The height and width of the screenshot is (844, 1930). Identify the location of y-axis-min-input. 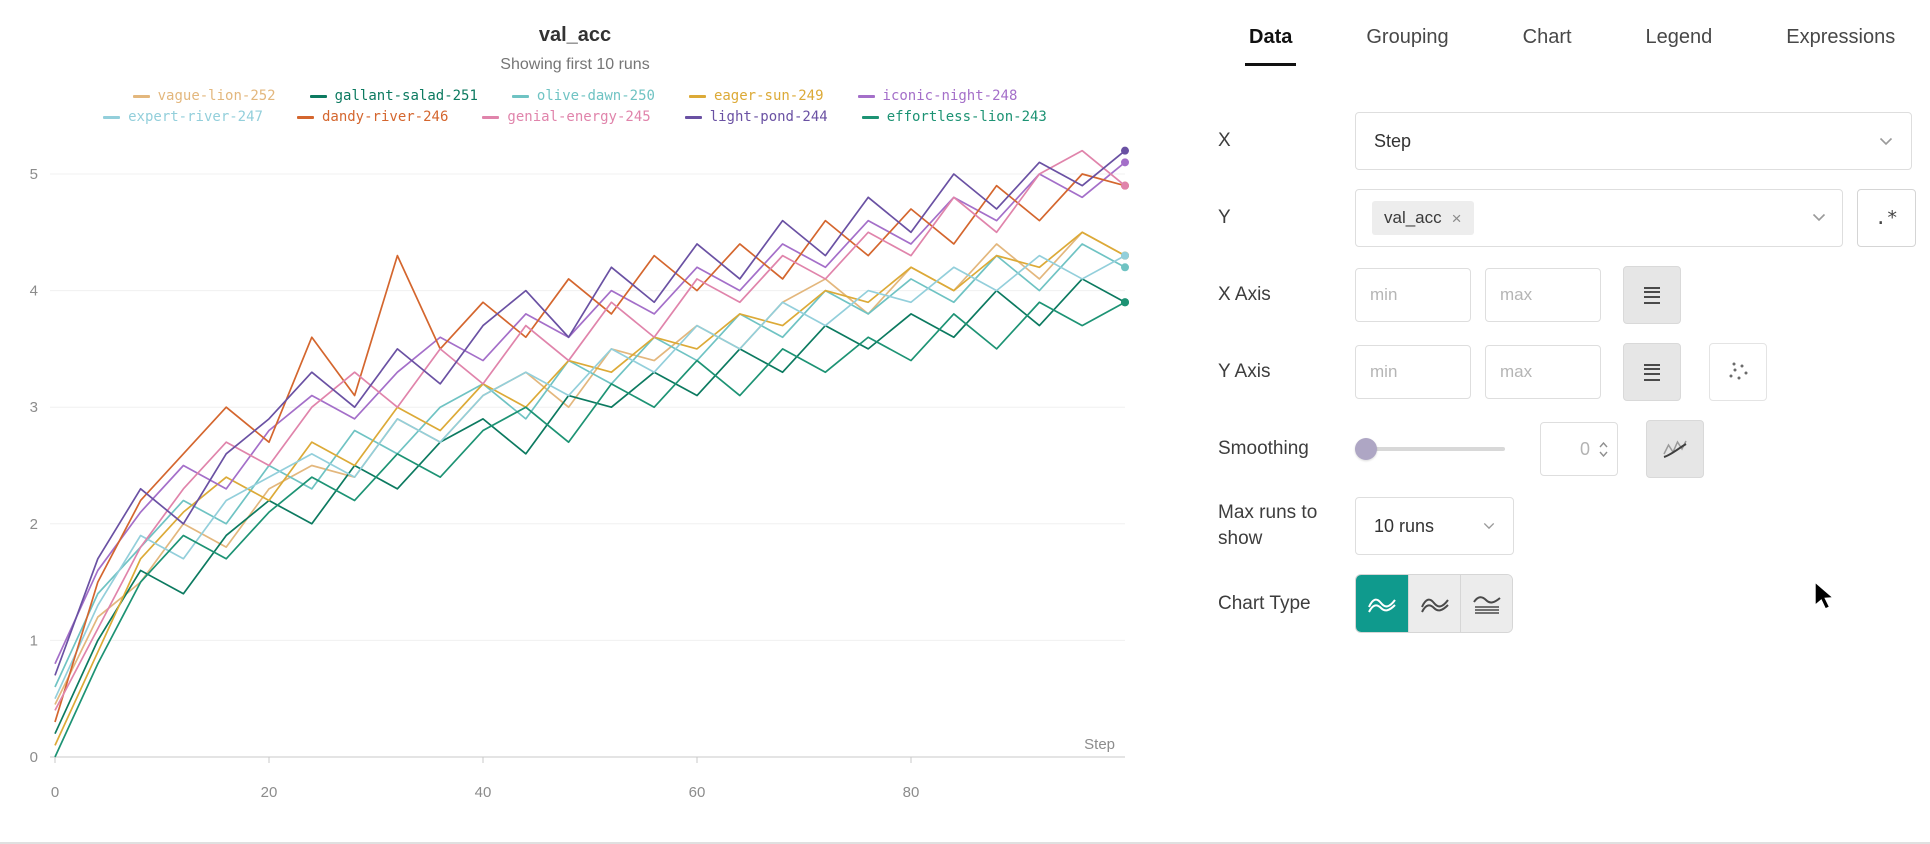
(1413, 372).